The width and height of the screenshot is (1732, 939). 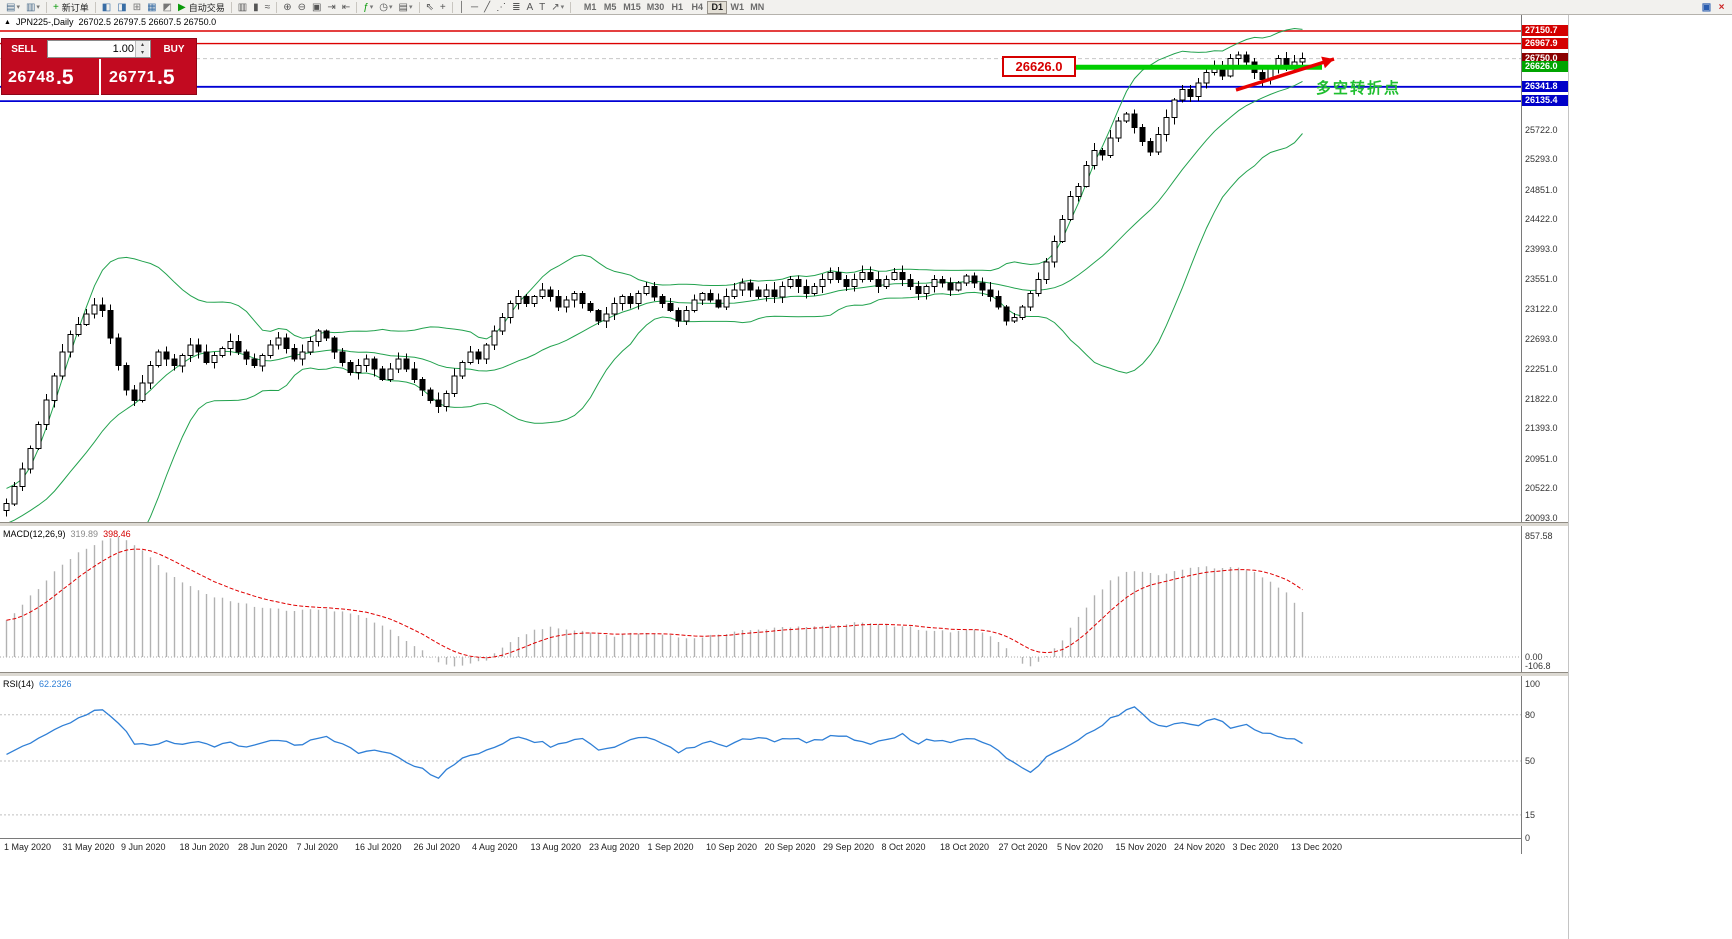 What do you see at coordinates (167, 7) in the screenshot?
I see `strategy-tester-icon: ◩` at bounding box center [167, 7].